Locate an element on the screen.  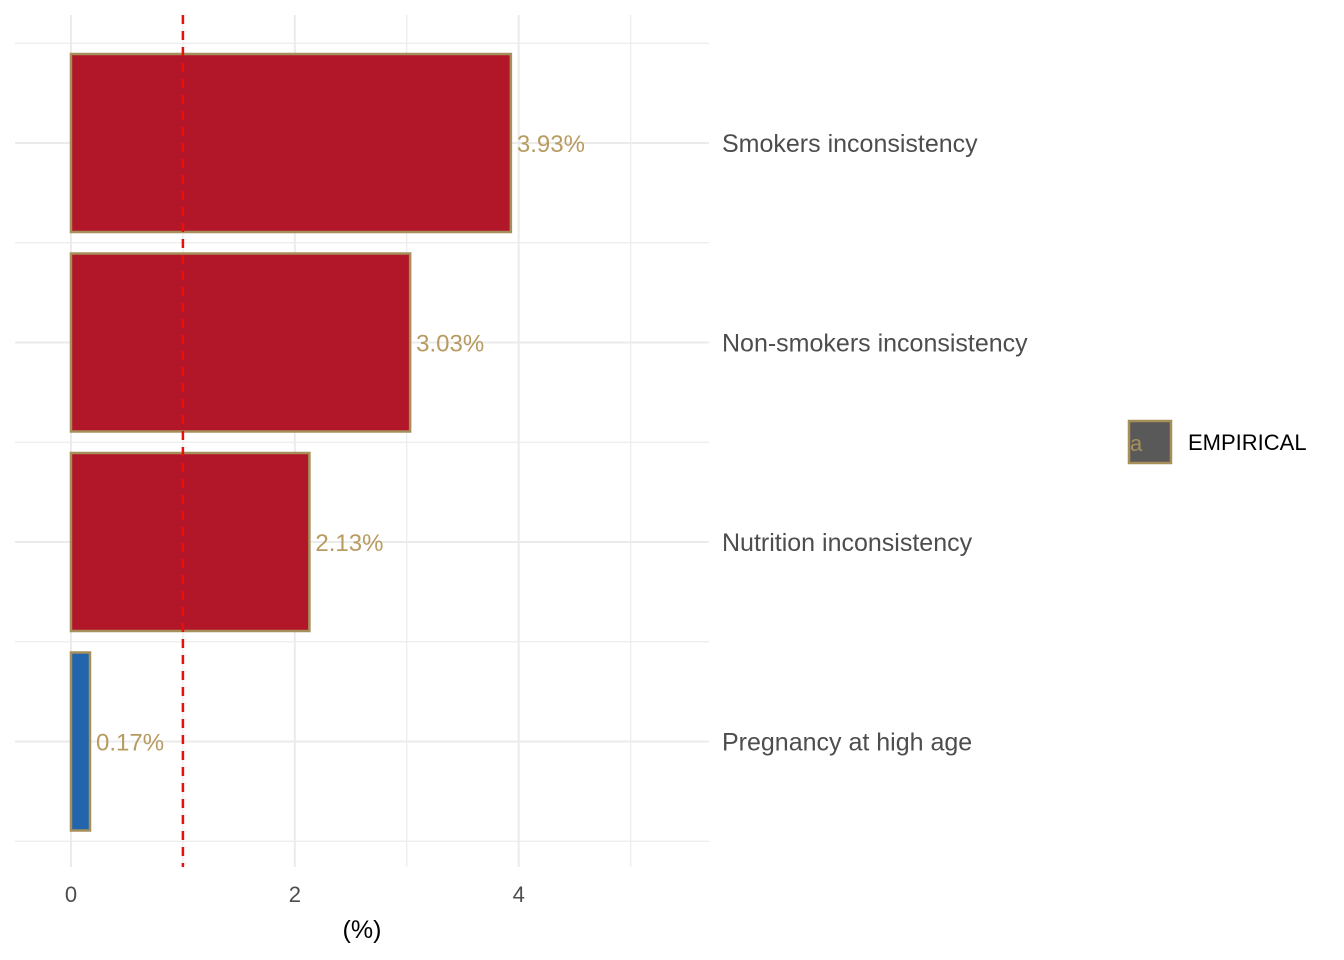
x-axis-title: (%) is located at coordinates (362, 930).